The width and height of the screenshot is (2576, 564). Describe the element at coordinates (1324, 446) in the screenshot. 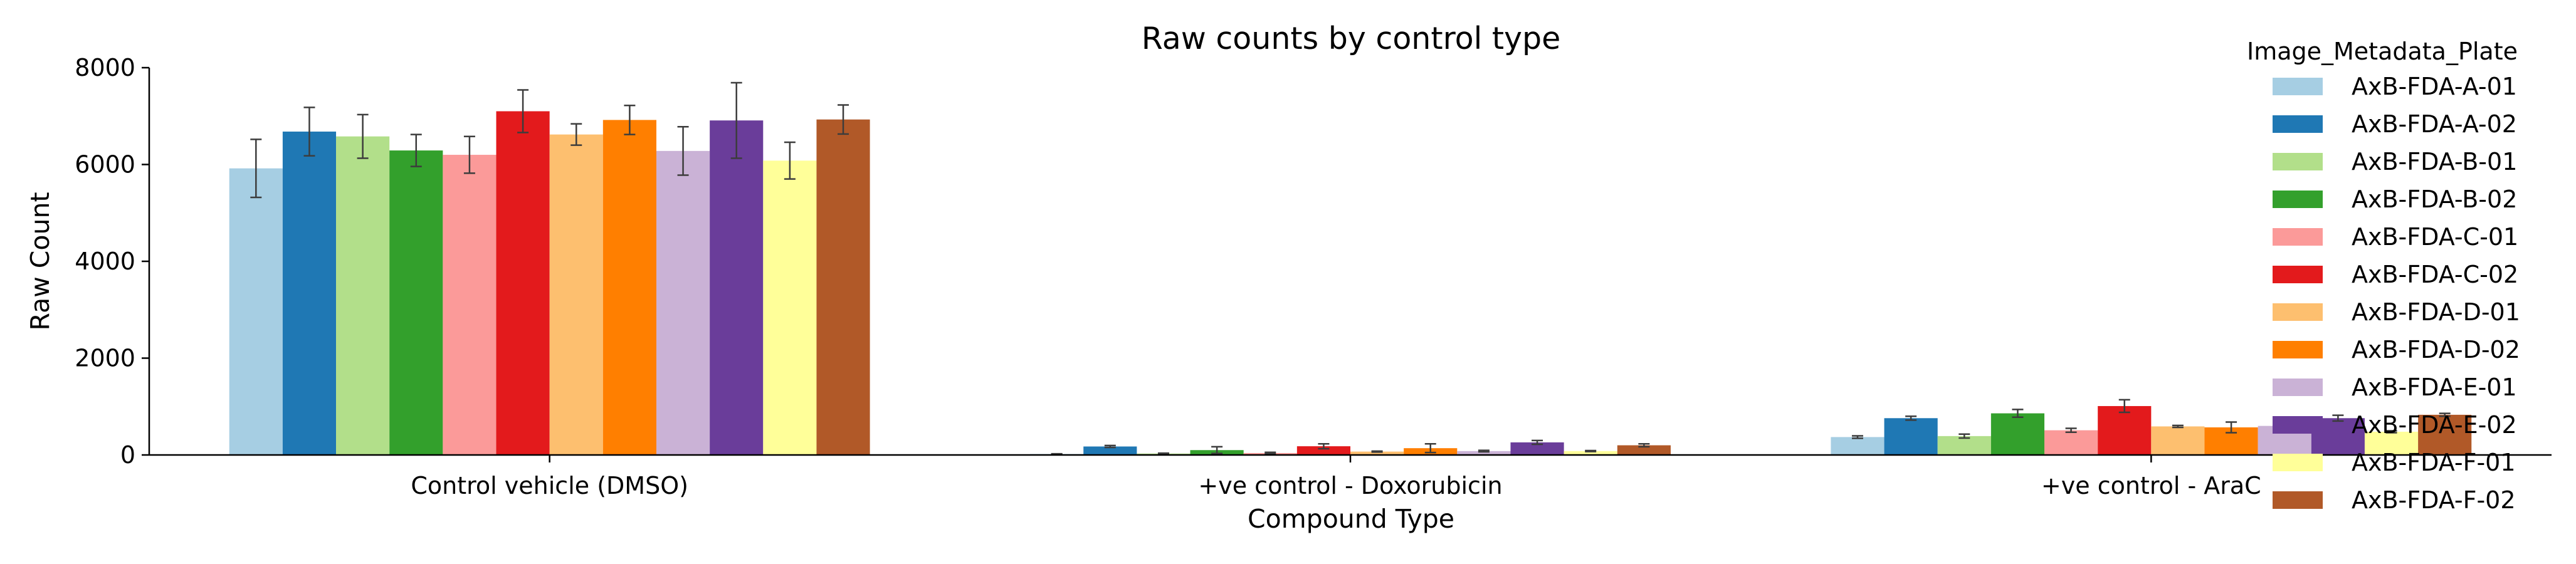

I see `error-bar-axb-fda-c-02-cat1` at that location.